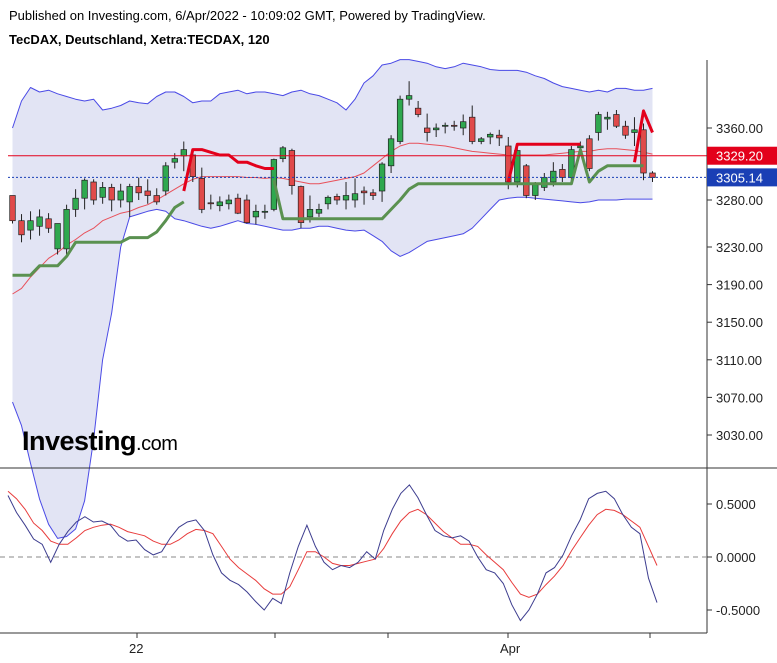  What do you see at coordinates (739, 322) in the screenshot?
I see `y-tick-label: 3150.00` at bounding box center [739, 322].